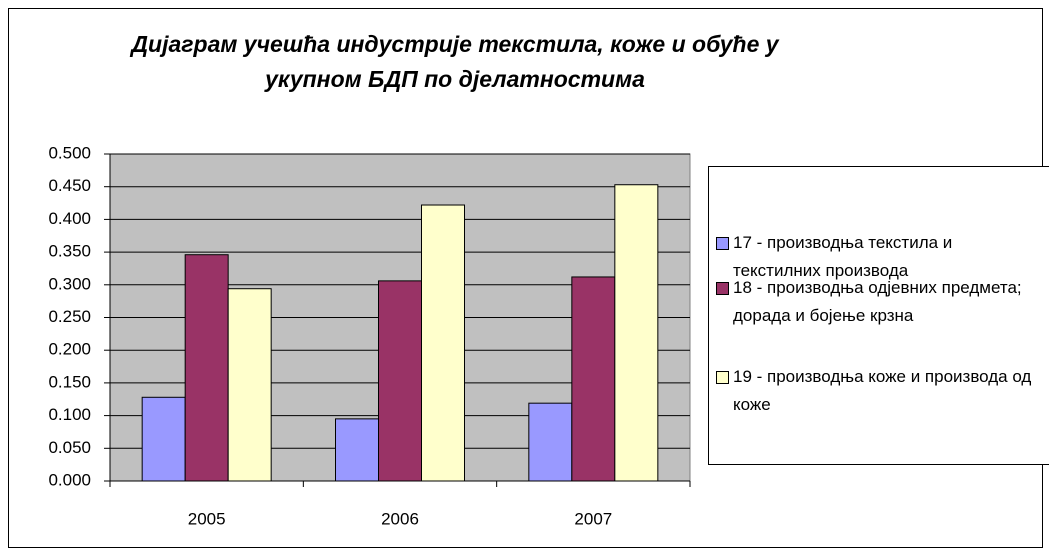  I want to click on legend-label: 19 - производња коже и производа од коже, so click(882, 390).